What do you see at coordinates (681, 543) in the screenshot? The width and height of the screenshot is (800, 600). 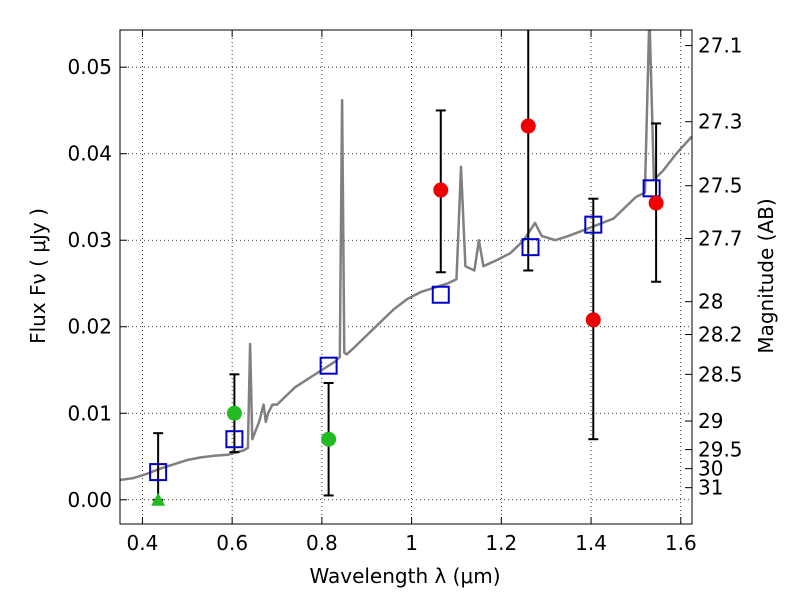 I see `x-tick-label: 1.6` at bounding box center [681, 543].